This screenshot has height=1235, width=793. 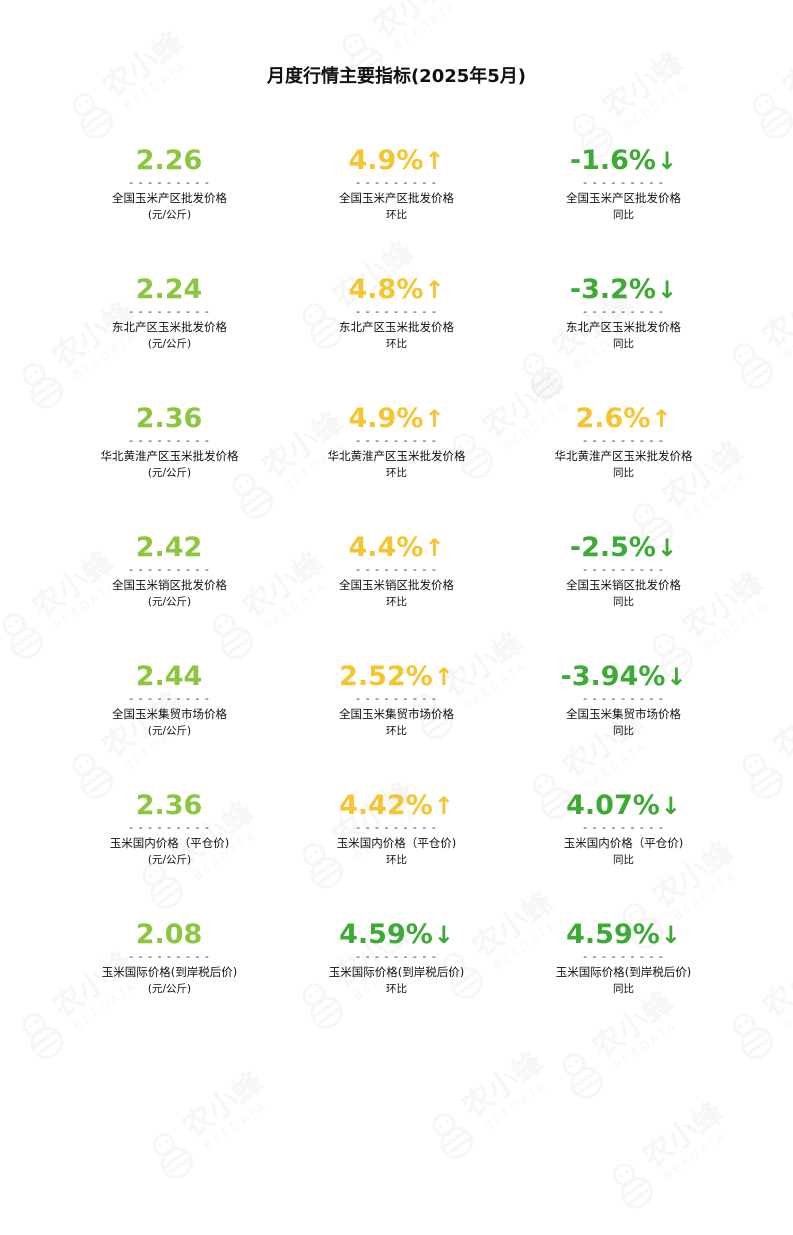 I want to click on indicator-value: 2.44, so click(x=169, y=672).